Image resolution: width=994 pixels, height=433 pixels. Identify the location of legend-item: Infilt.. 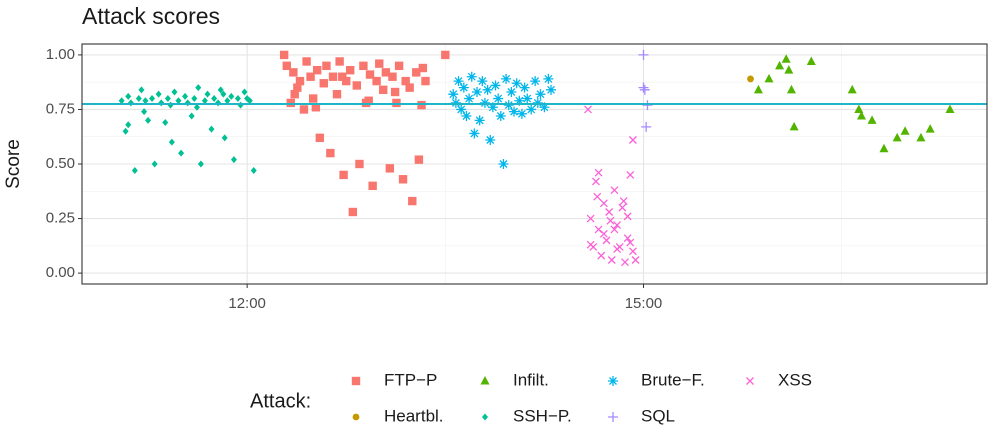
(514, 379).